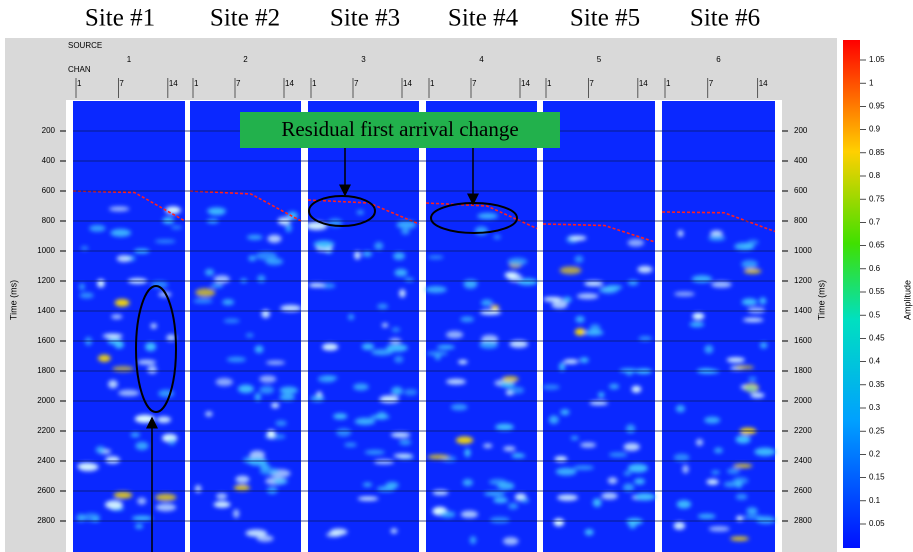 The height and width of the screenshot is (552, 913). Describe the element at coordinates (13, 300) in the screenshot. I see `time-label-left: Time (ms)` at that location.